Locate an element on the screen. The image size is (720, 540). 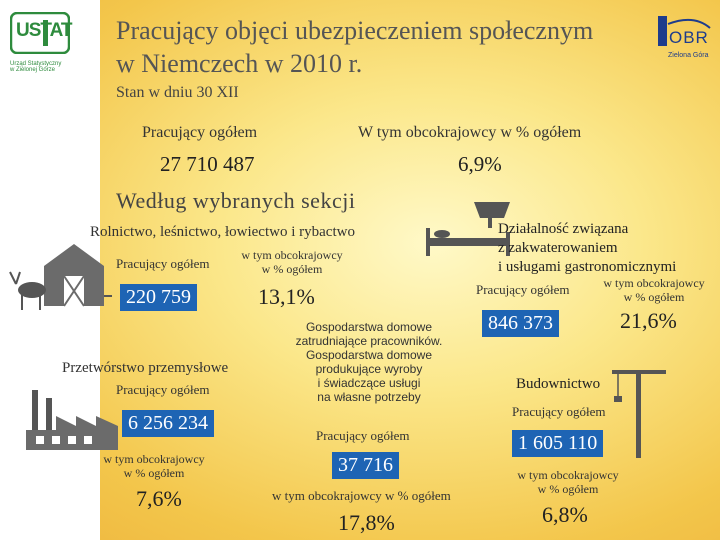
crane-icon is located at coordinates (639, 414).